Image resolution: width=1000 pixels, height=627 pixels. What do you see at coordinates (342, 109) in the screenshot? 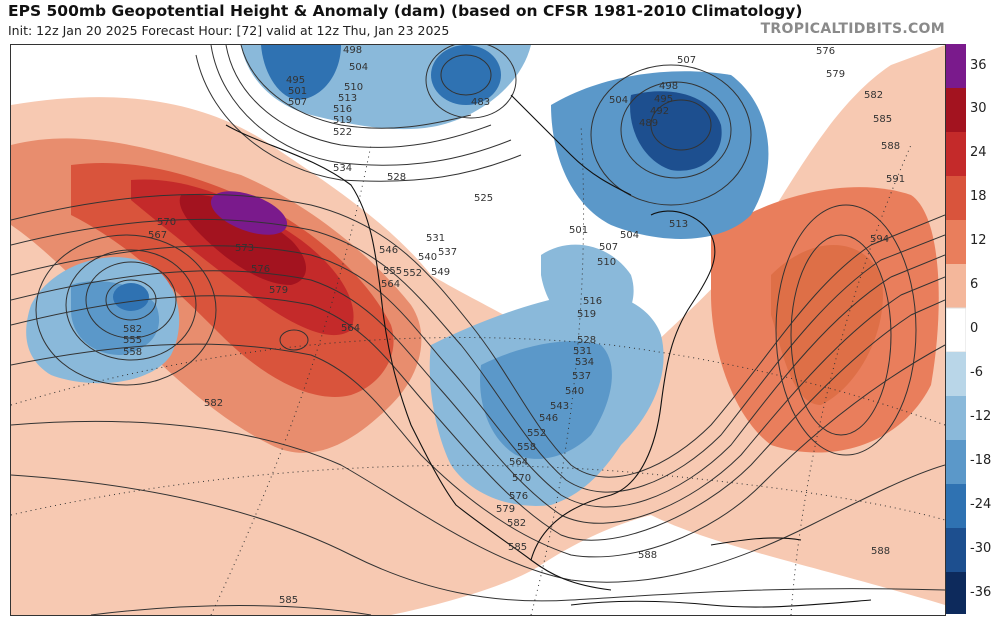
I see `contour-label: 516` at bounding box center [342, 109].